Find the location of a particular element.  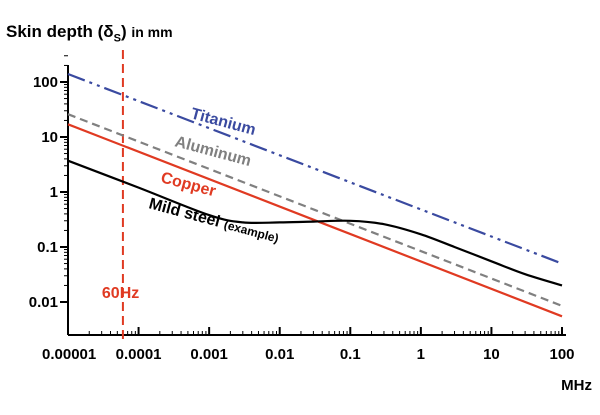

x-tick-label: 0.00001 is located at coordinates (69, 354).